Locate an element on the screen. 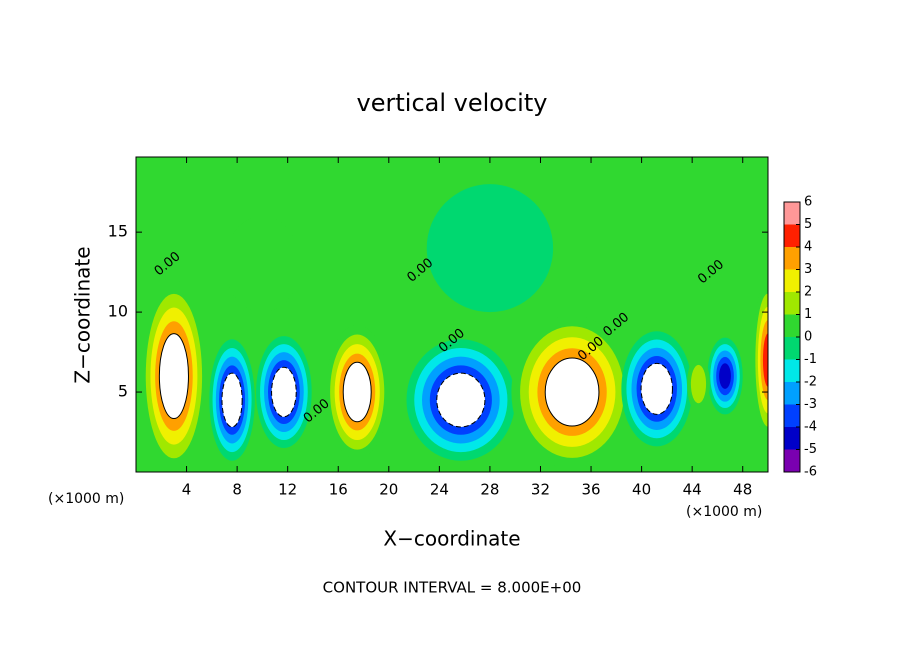  x-tick-label: 40 is located at coordinates (641, 490).